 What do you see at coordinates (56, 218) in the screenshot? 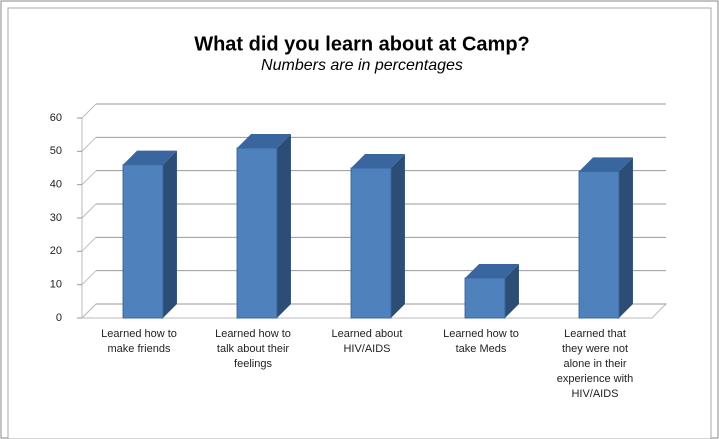
I see `y-tick-label: 30` at bounding box center [56, 218].